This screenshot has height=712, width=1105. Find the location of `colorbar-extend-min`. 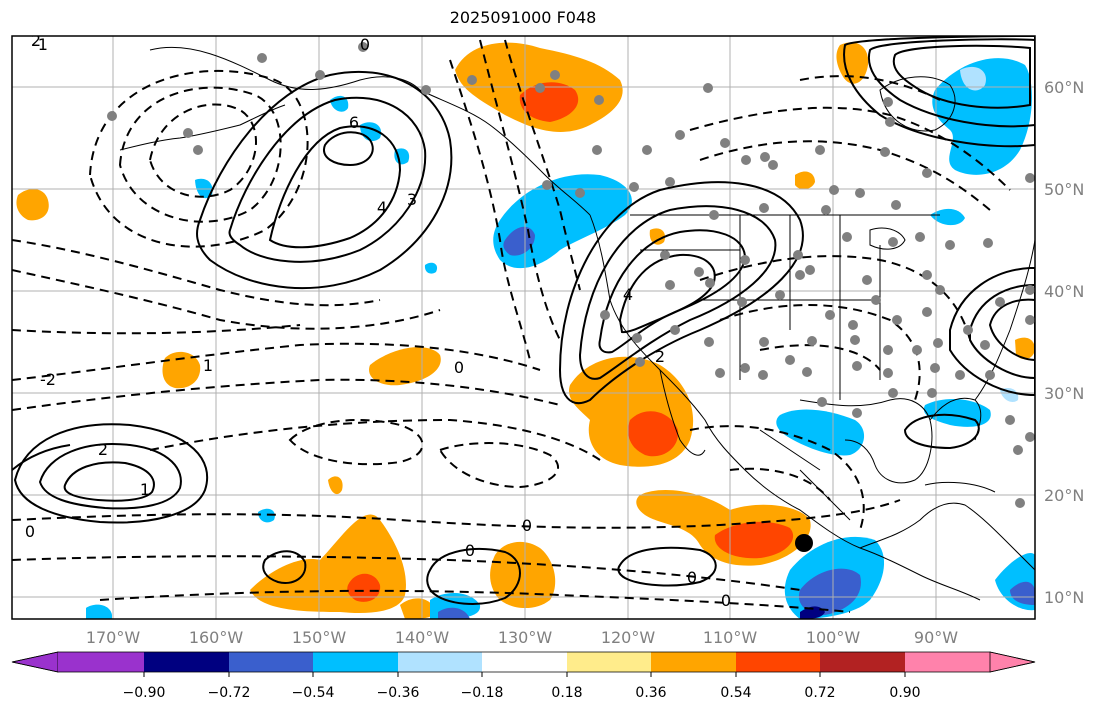

colorbar-extend-min is located at coordinates (35, 662).